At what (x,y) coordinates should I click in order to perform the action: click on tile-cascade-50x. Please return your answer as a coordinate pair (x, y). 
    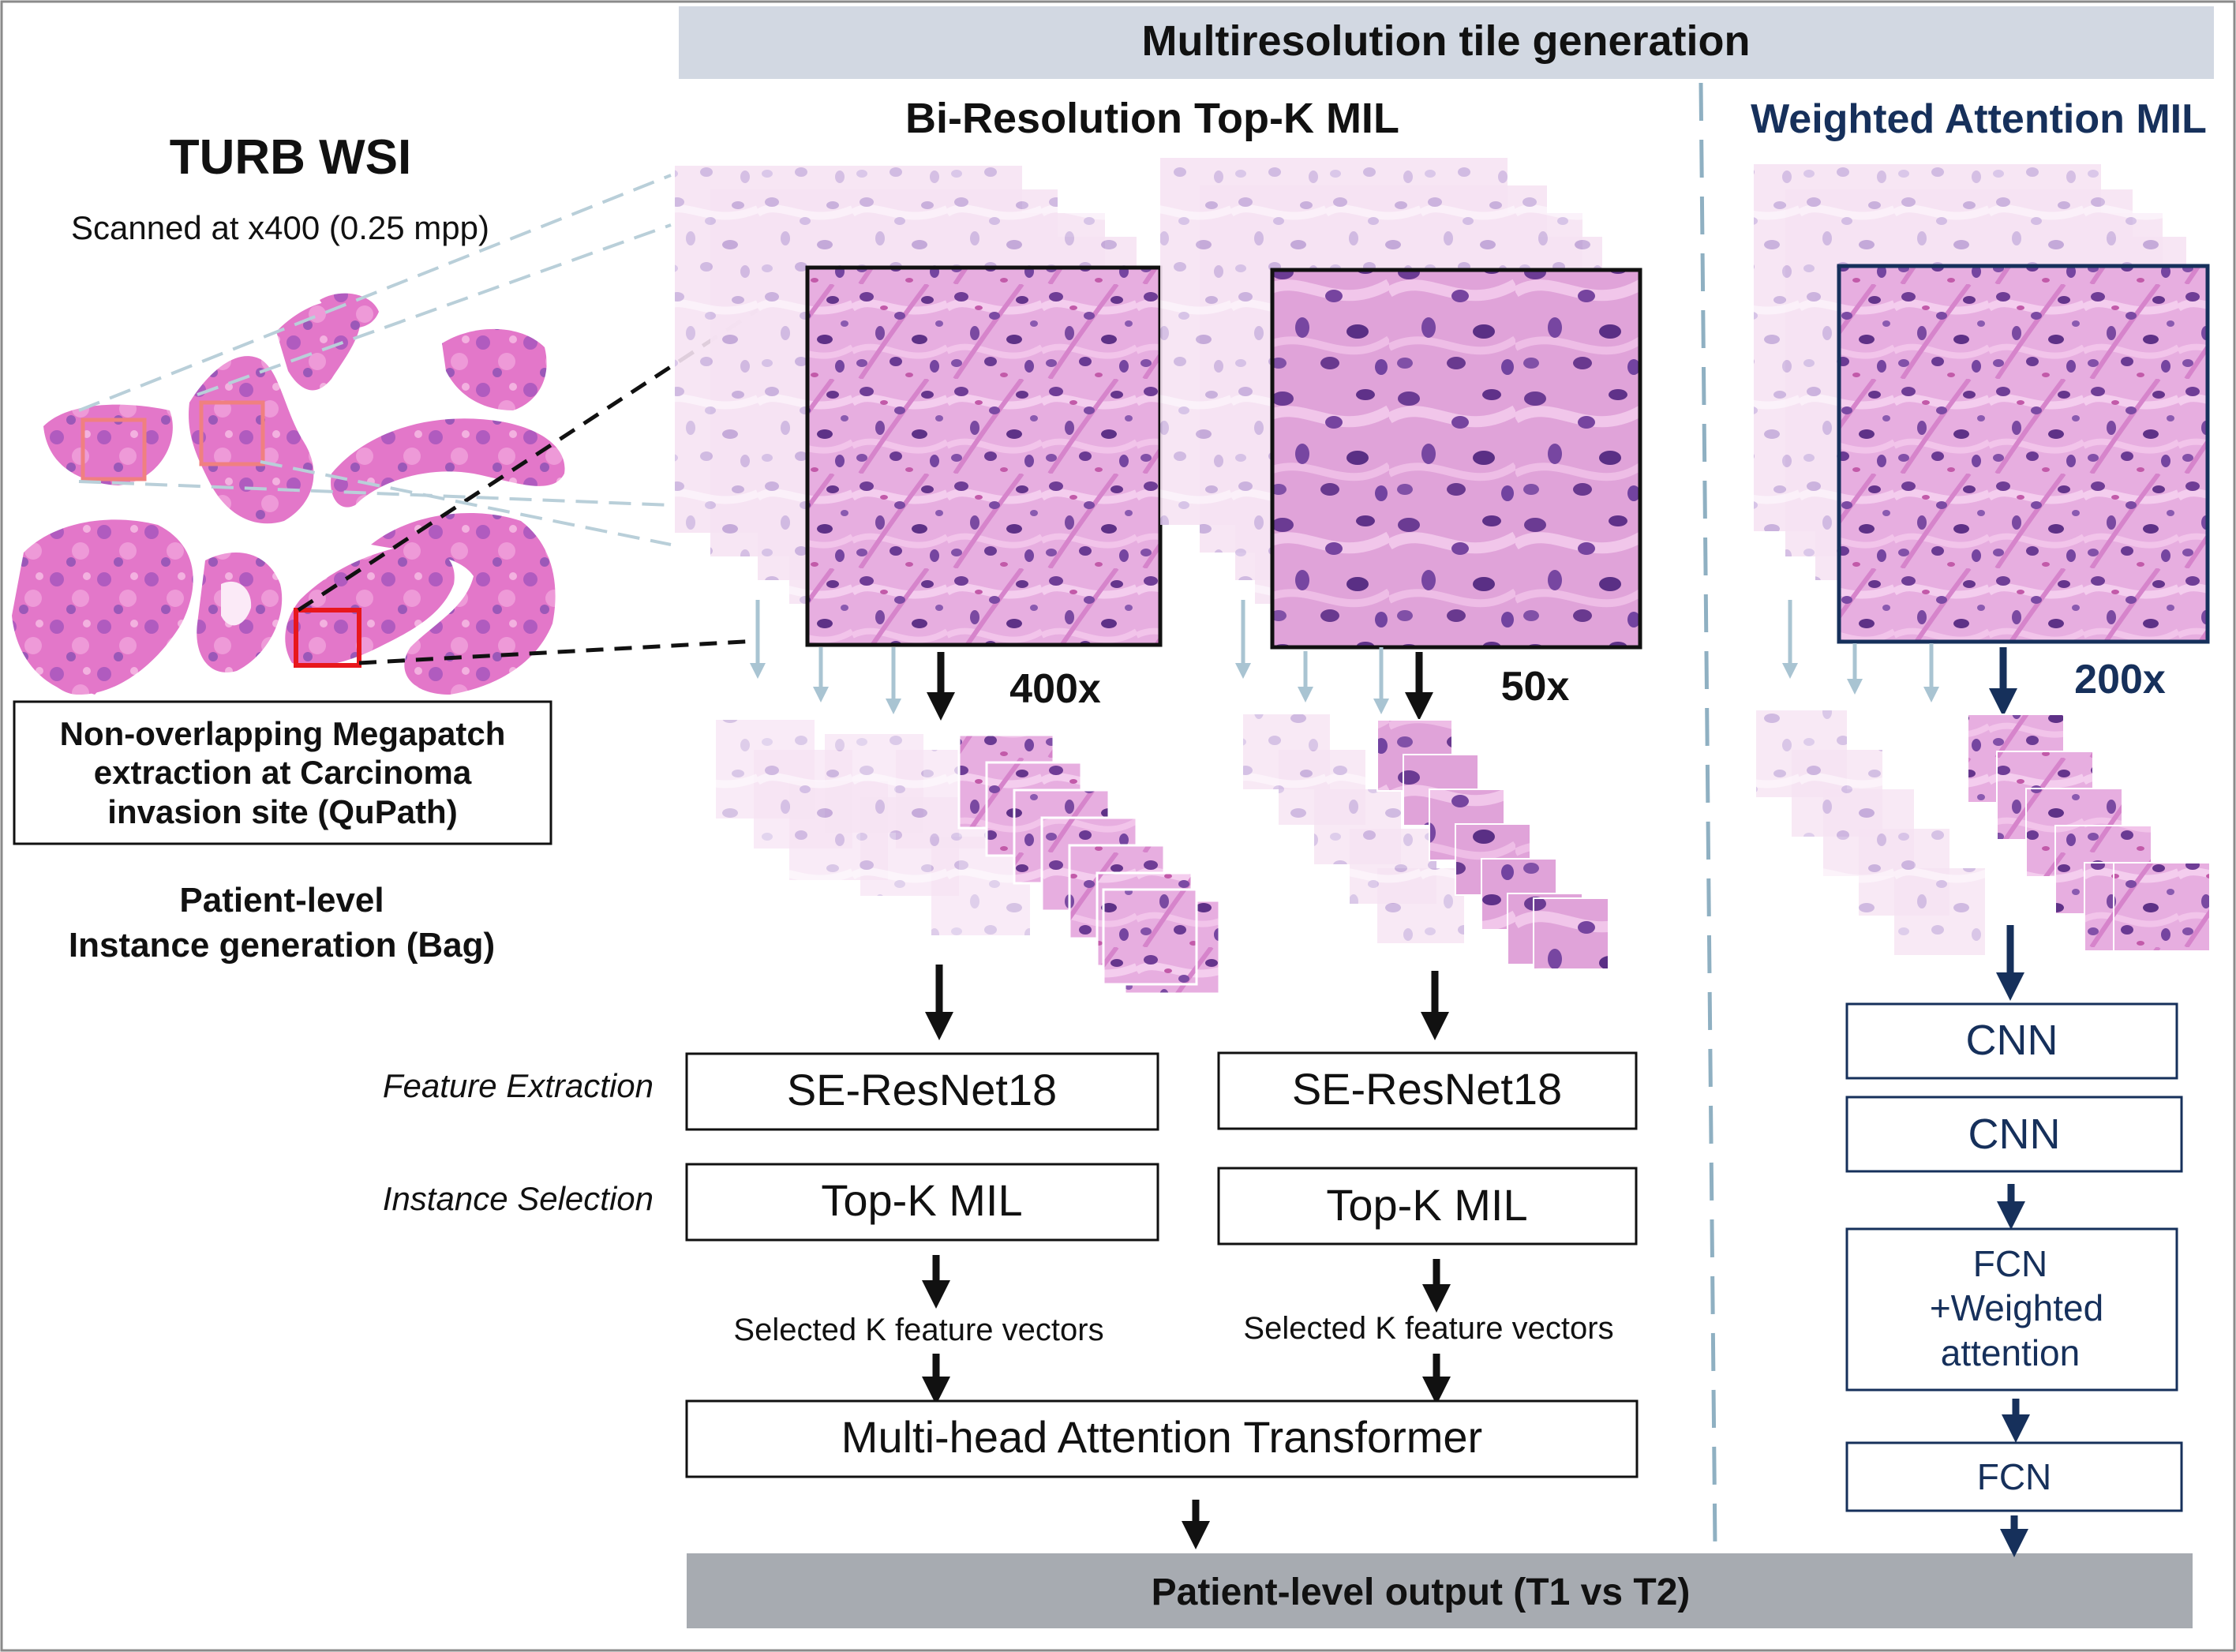
    Looking at the image, I should click on (1426, 842).